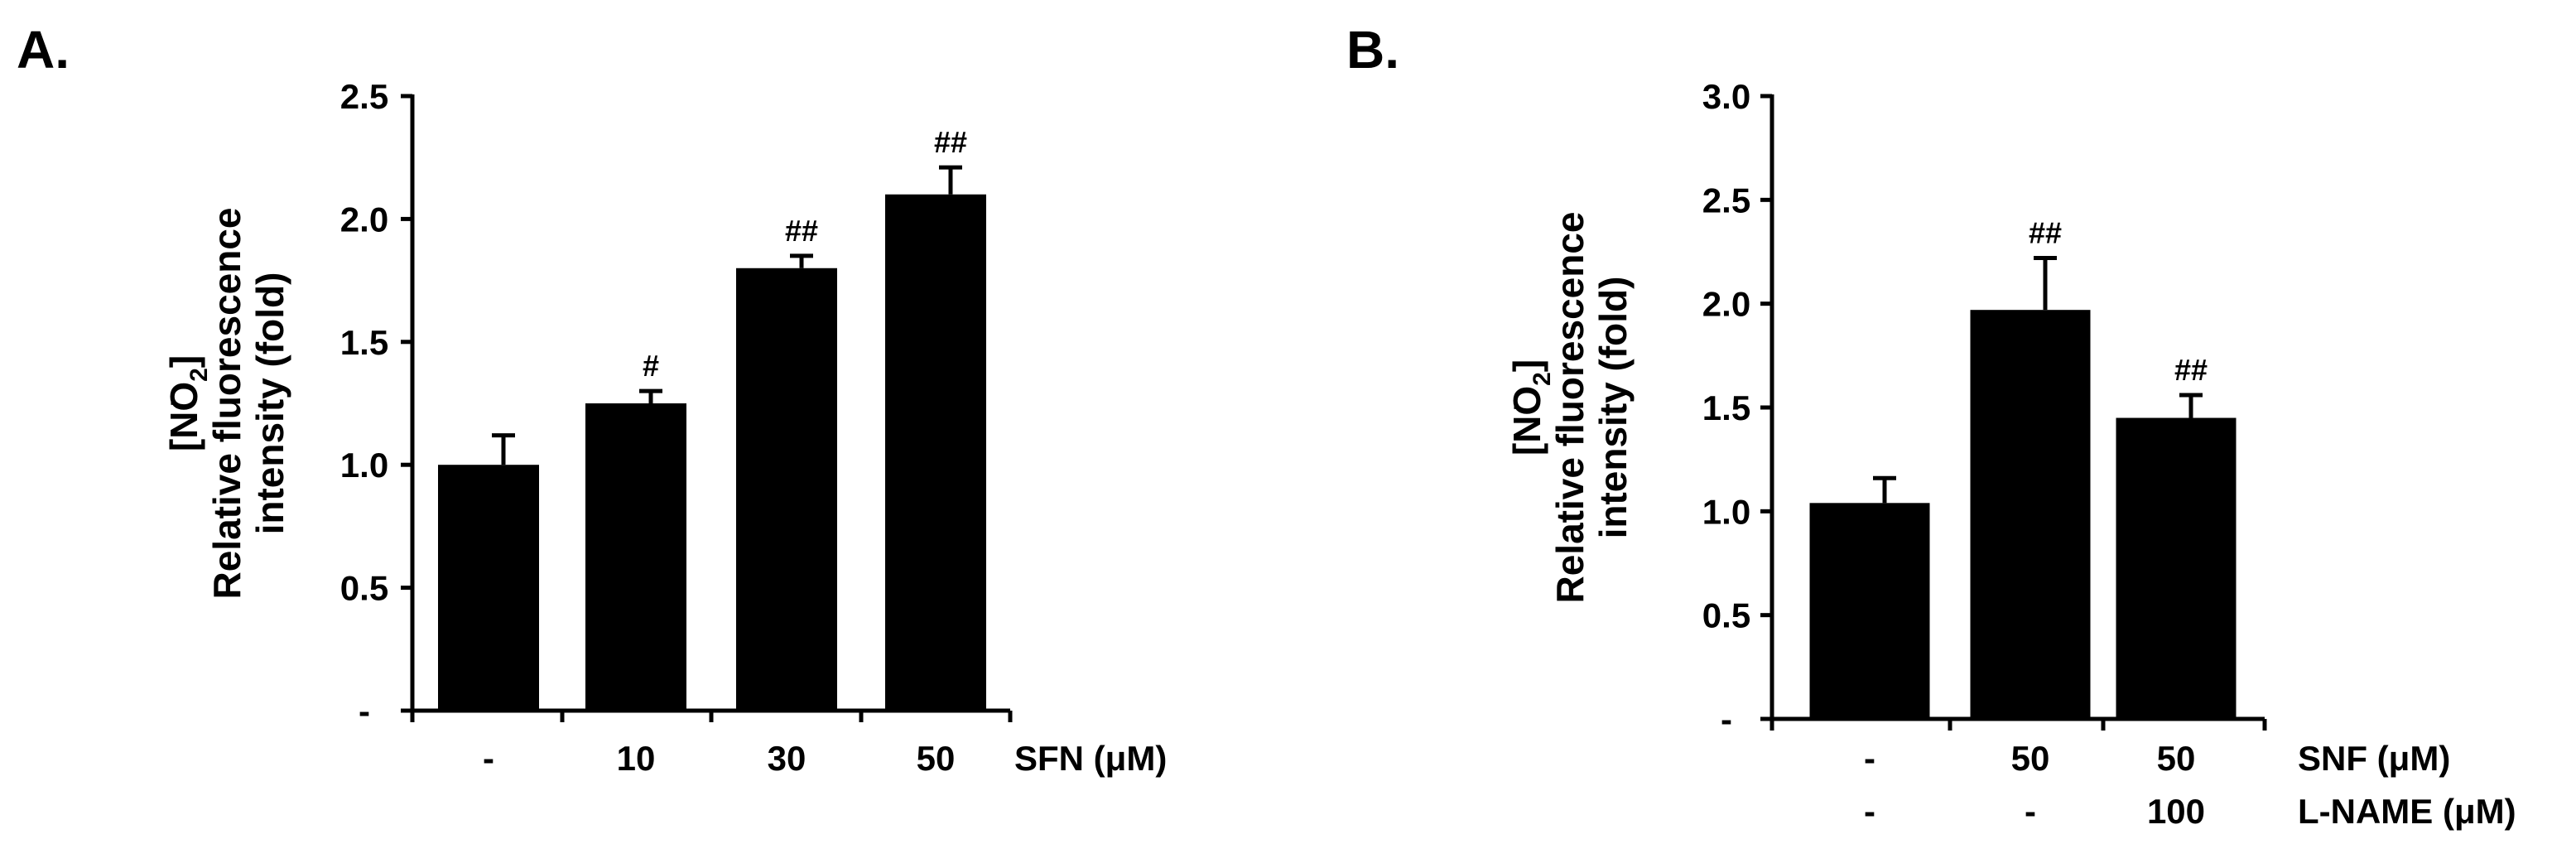 Image resolution: width=2576 pixels, height=868 pixels. What do you see at coordinates (651, 366) in the screenshot?
I see `significance-annotation: #` at bounding box center [651, 366].